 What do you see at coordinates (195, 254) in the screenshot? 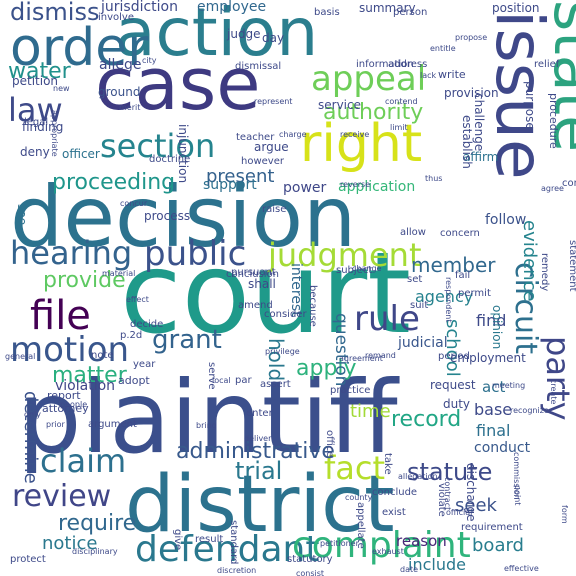
I see `word-public: public` at bounding box center [195, 254].